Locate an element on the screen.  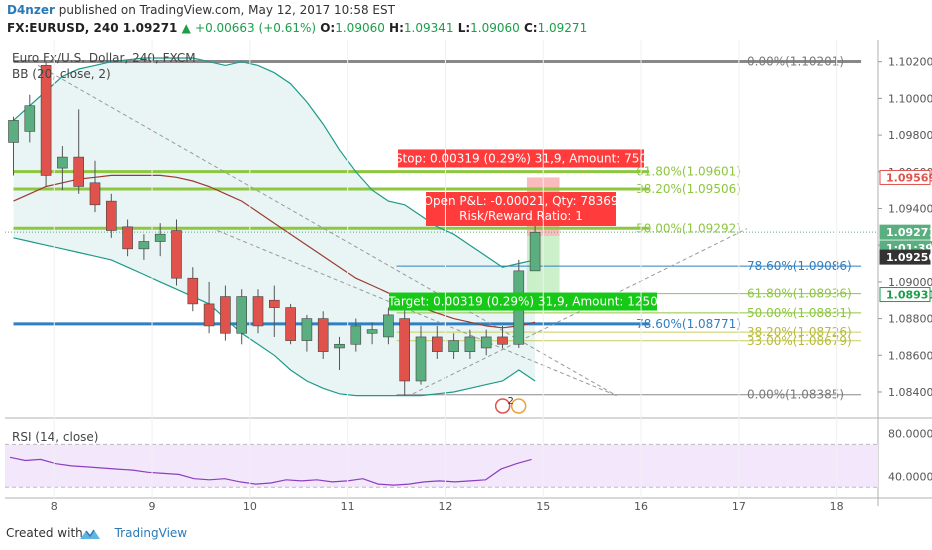
target-label-box is located at coordinates (523, 301).